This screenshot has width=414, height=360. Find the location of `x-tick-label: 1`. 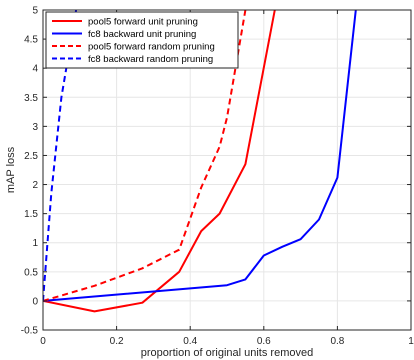

x-tick-label: 1 is located at coordinates (411, 341).